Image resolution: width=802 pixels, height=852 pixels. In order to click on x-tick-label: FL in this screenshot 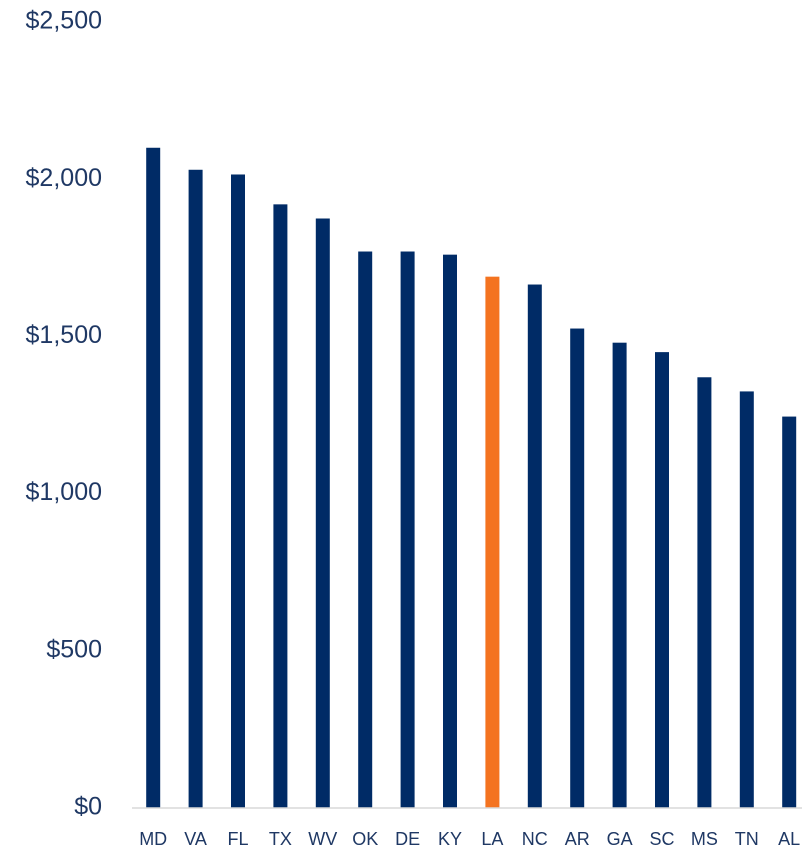, I will do `click(237, 839)`.